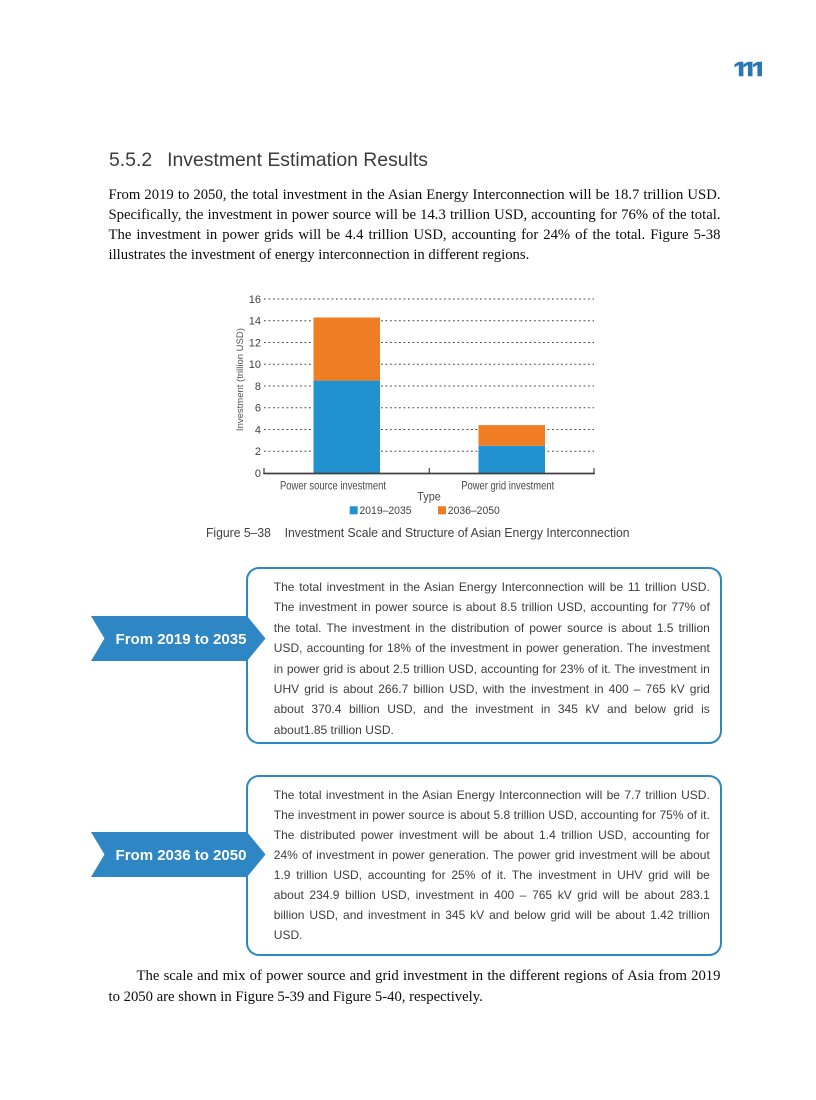  Describe the element at coordinates (386, 511) in the screenshot. I see `svg-text: 2019–2035` at that location.